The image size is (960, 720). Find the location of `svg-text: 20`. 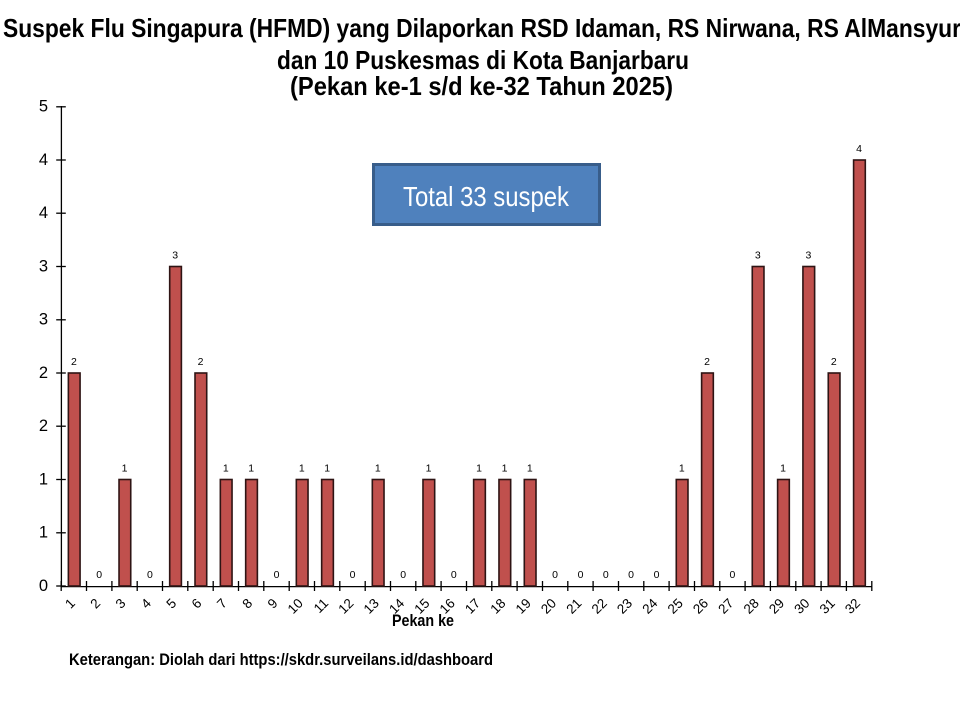

svg-text: 20 is located at coordinates (548, 606).